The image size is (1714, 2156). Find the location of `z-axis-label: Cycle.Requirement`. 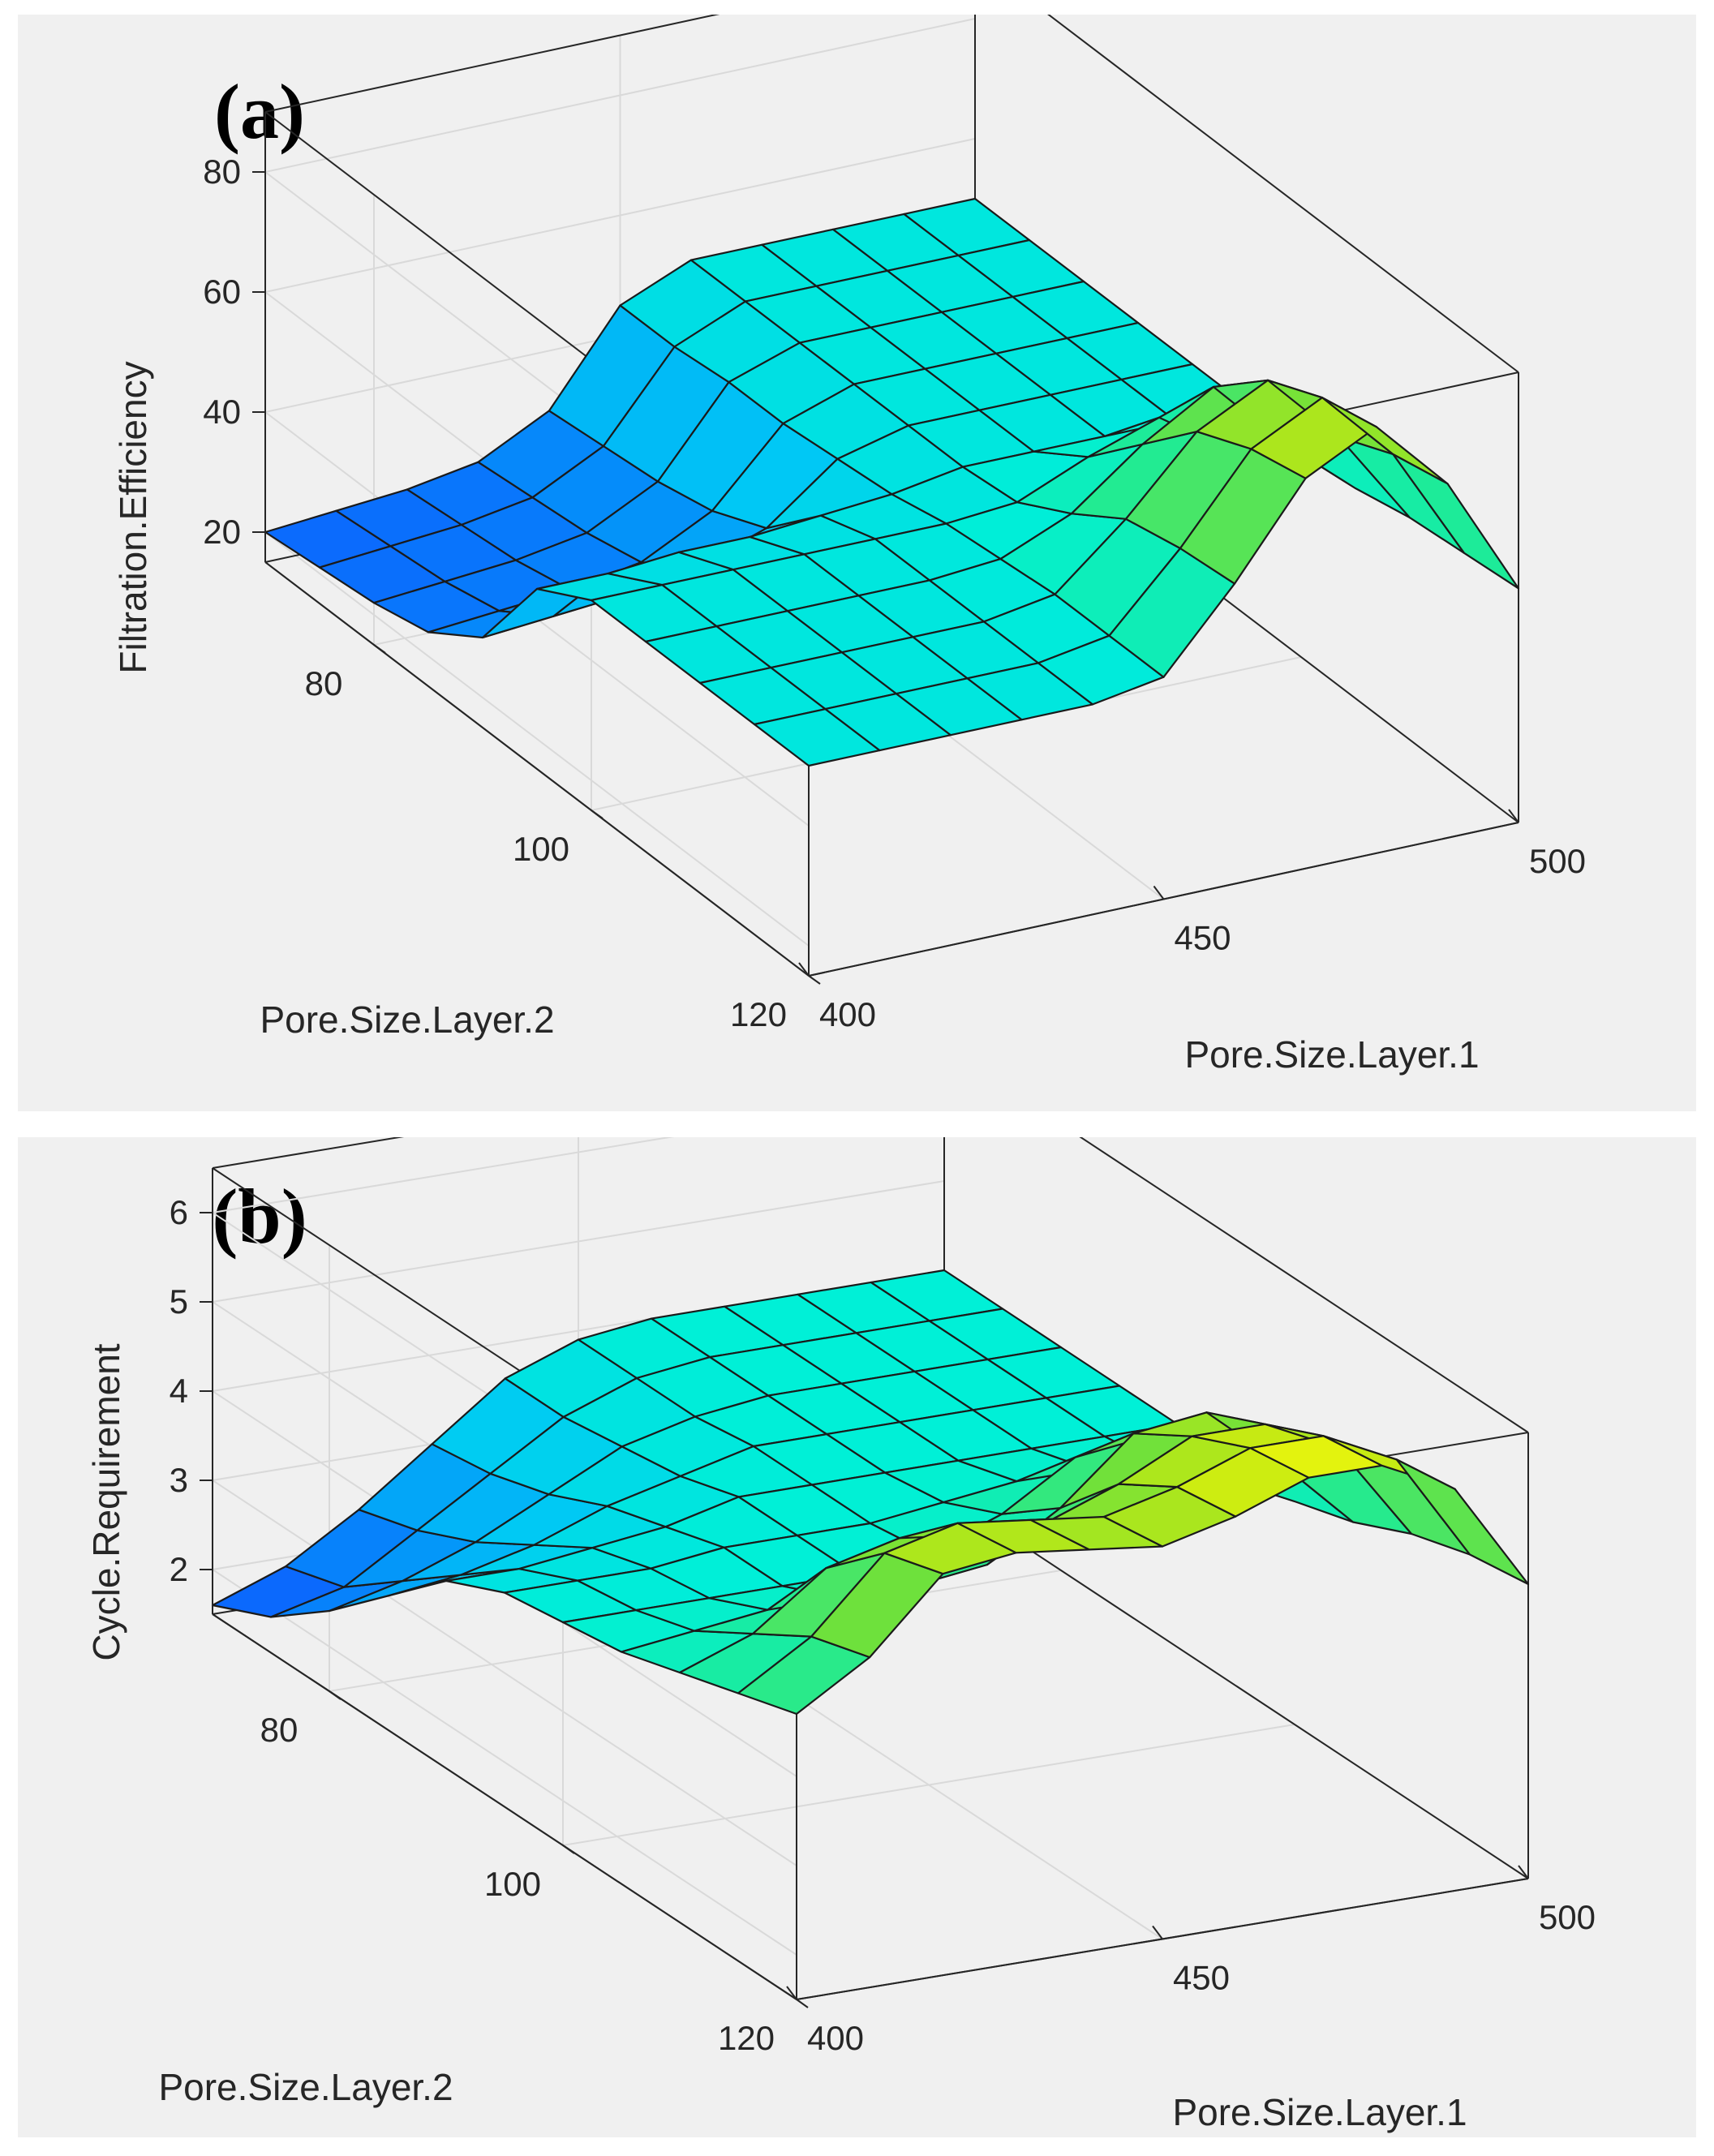

z-axis-label: Cycle.Requirement is located at coordinates (106, 1501).